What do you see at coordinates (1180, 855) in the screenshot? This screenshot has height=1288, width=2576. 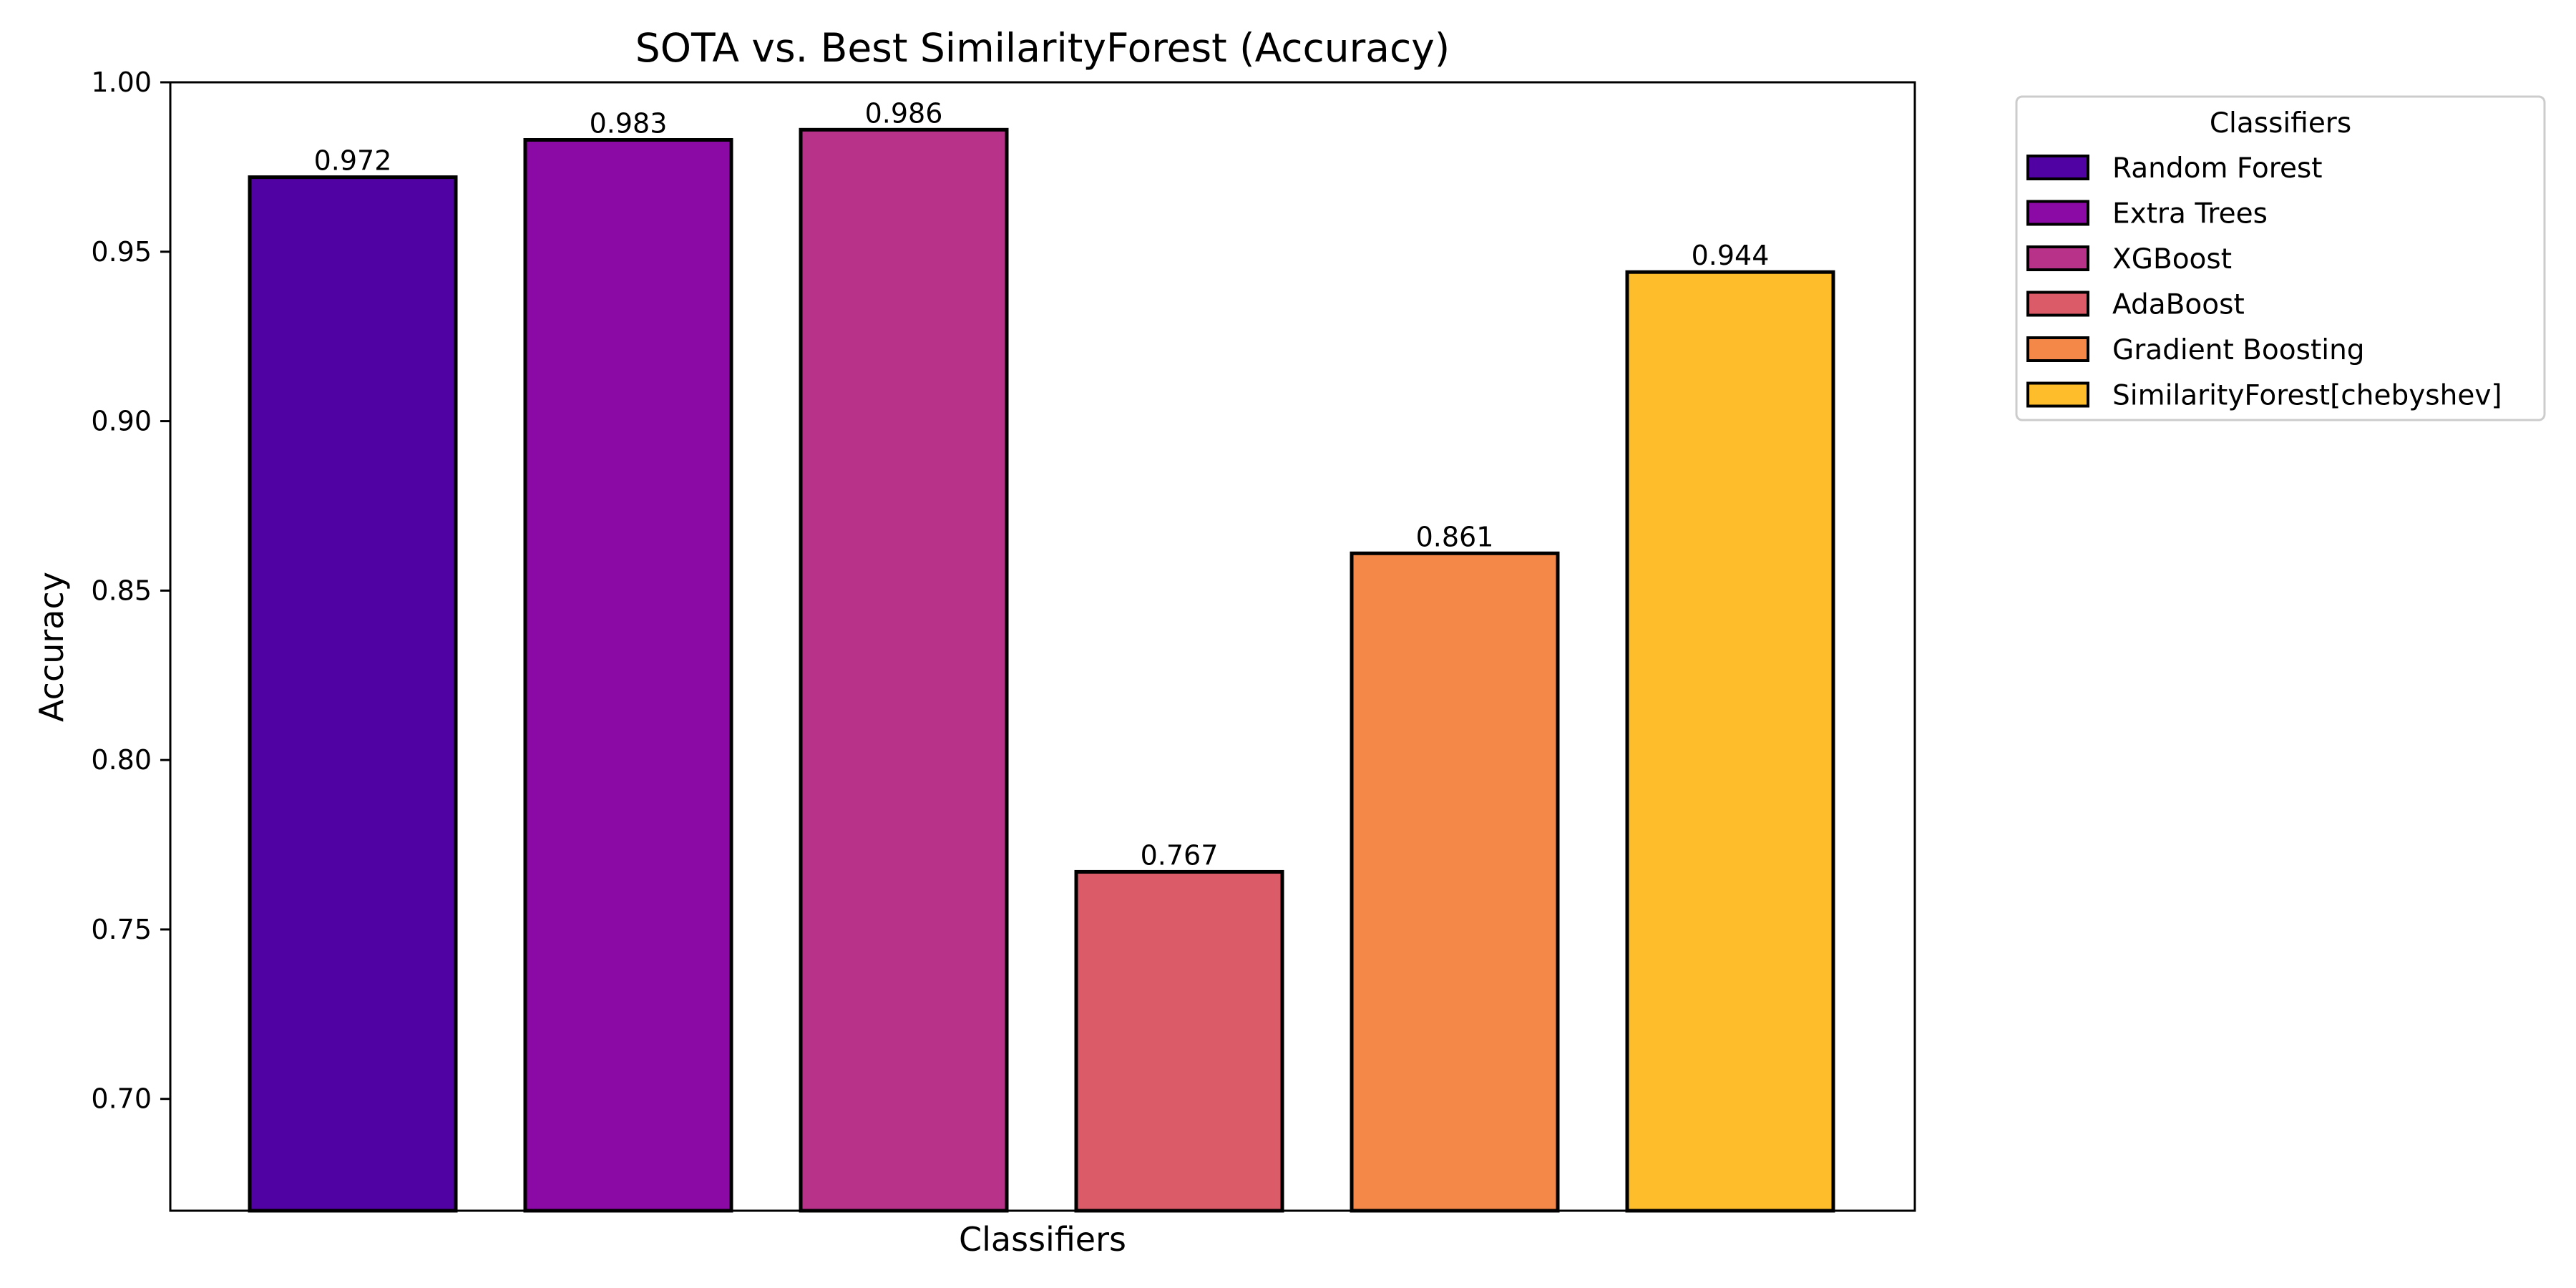 I see `bar-value-label-3: 0.767` at bounding box center [1180, 855].